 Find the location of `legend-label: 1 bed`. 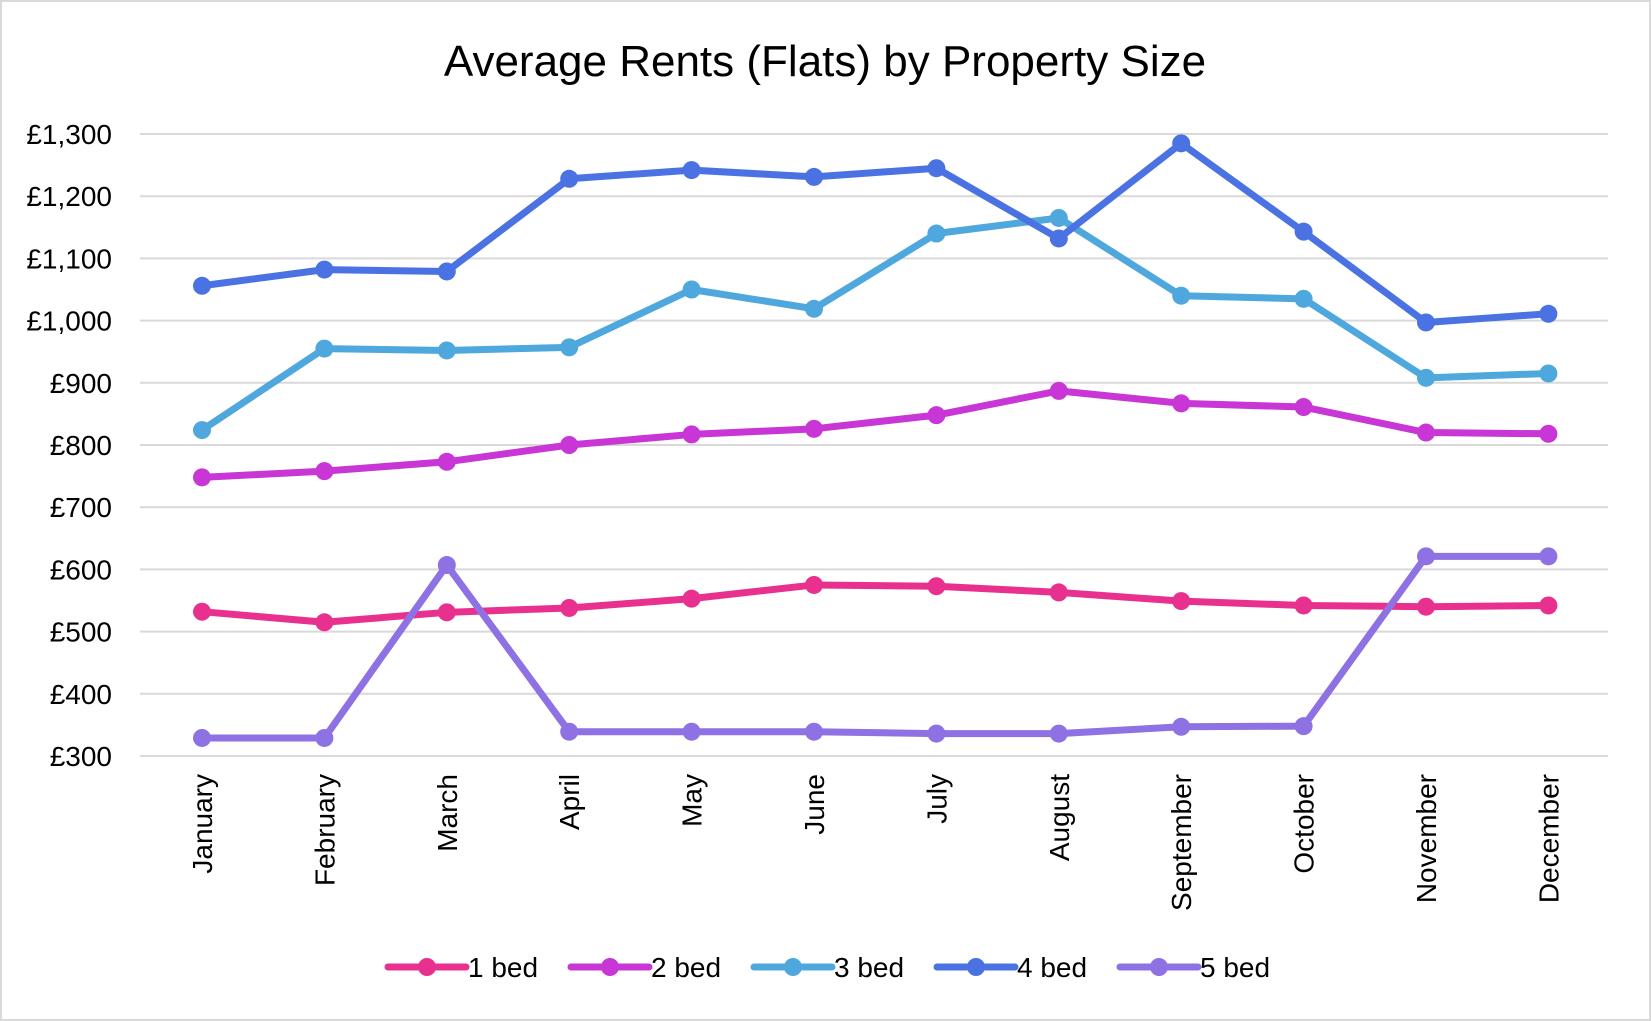

legend-label: 1 bed is located at coordinates (503, 967).